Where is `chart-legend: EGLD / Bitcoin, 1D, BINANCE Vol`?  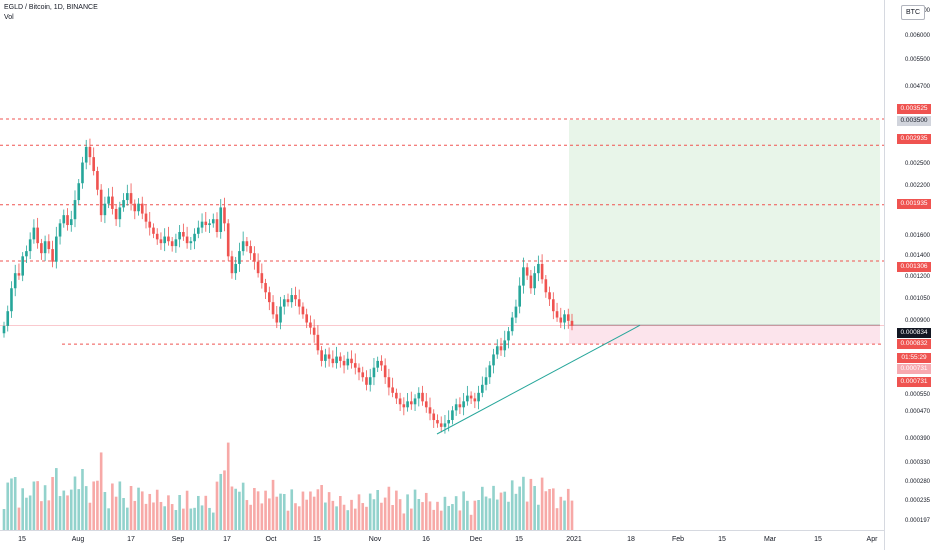 chart-legend: EGLD / Bitcoin, 1D, BINANCE Vol is located at coordinates (51, 13).